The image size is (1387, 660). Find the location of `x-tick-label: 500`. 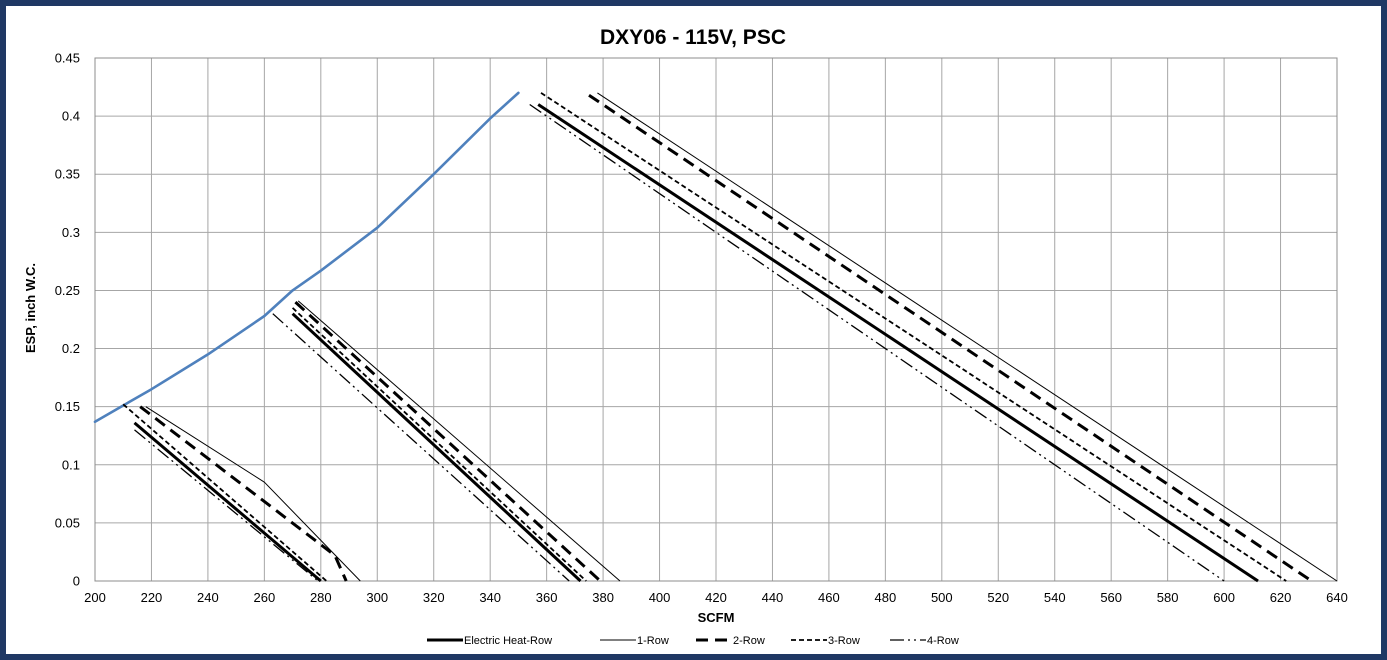

x-tick-label: 500 is located at coordinates (942, 597).